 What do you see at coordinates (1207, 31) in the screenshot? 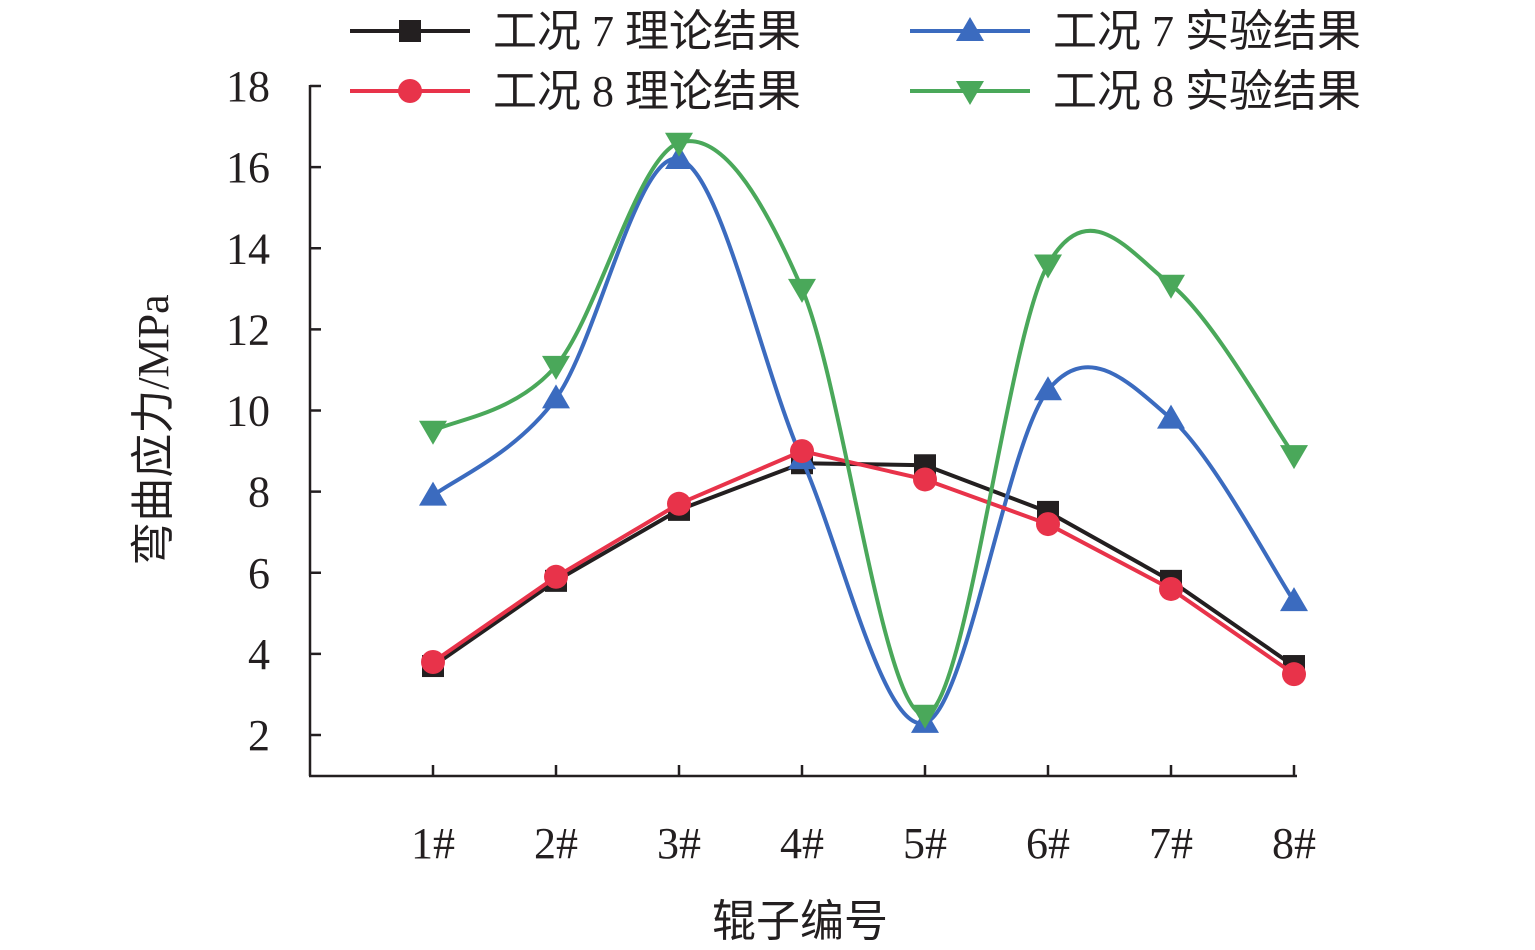
I see `legend-label: 工况 7 实验结果` at bounding box center [1207, 31].